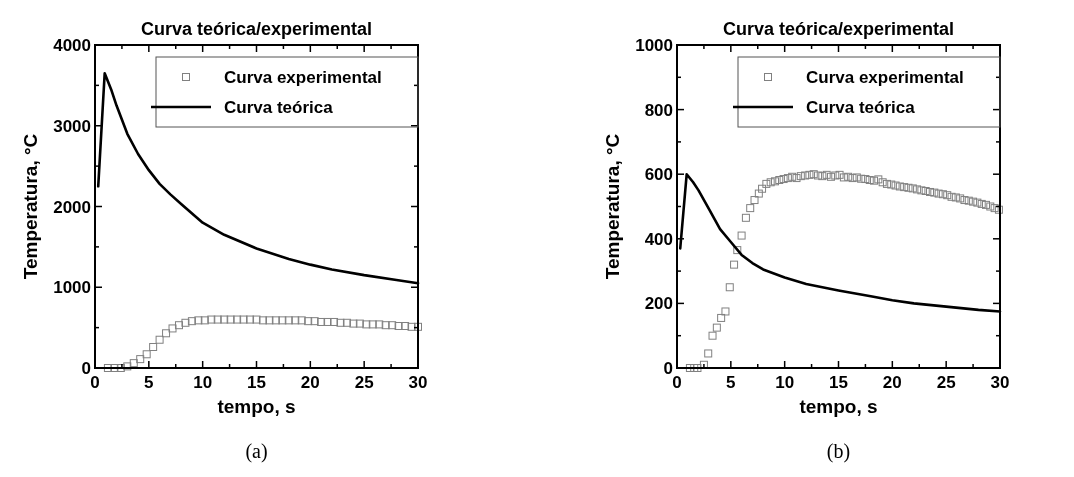  What do you see at coordinates (838, 451) in the screenshot?
I see `text: (b)` at bounding box center [838, 451].